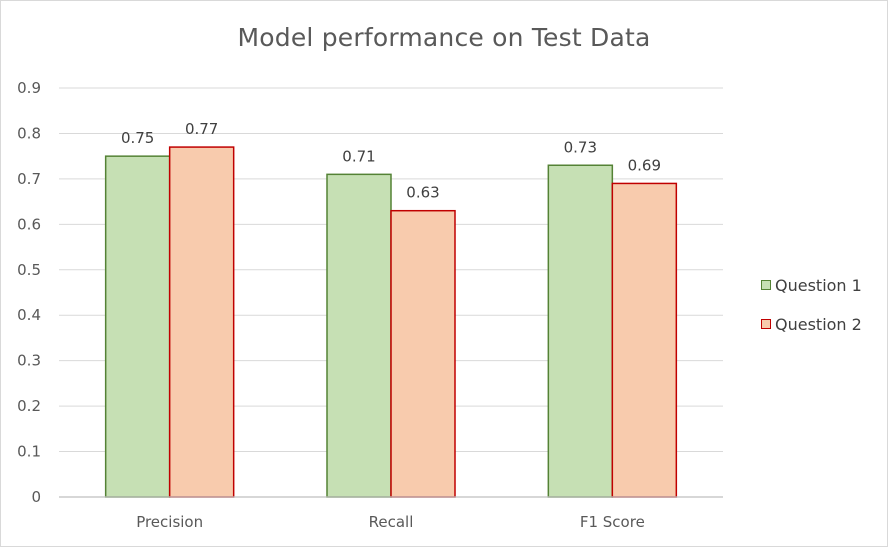  What do you see at coordinates (391, 522) in the screenshot?
I see `x-tick-label: Recall` at bounding box center [391, 522].